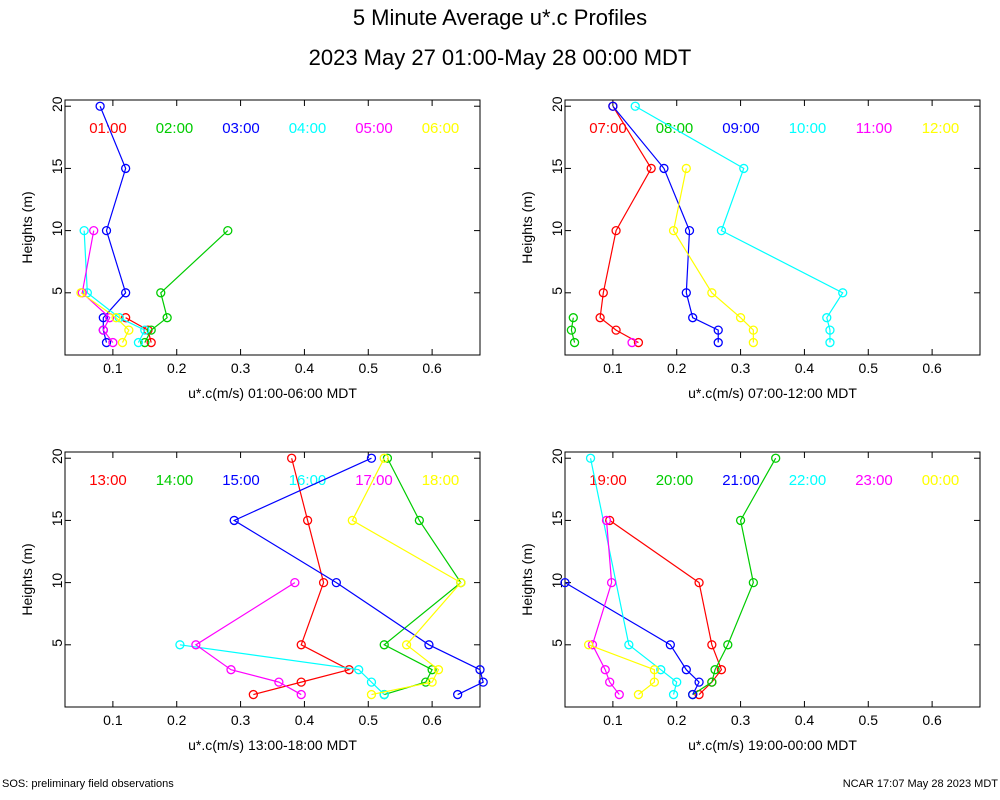 The image size is (1000, 800). What do you see at coordinates (241, 128) in the screenshot?
I see `legend-entry: 03:00` at bounding box center [241, 128].